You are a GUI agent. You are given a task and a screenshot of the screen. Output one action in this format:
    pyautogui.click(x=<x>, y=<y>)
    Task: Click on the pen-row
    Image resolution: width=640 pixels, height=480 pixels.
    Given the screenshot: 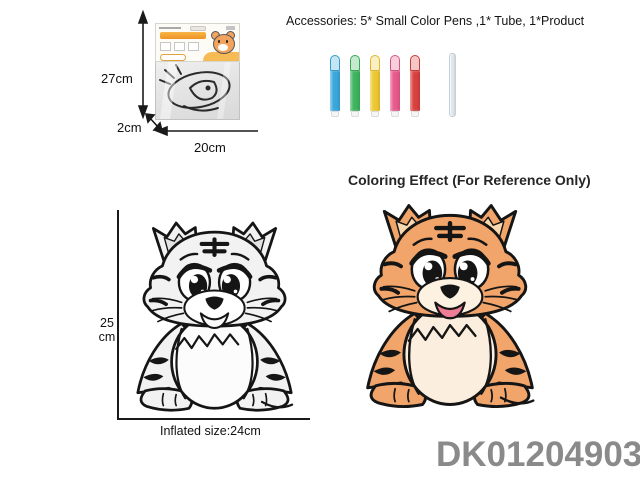 What is the action you would take?
    pyautogui.click(x=375, y=86)
    